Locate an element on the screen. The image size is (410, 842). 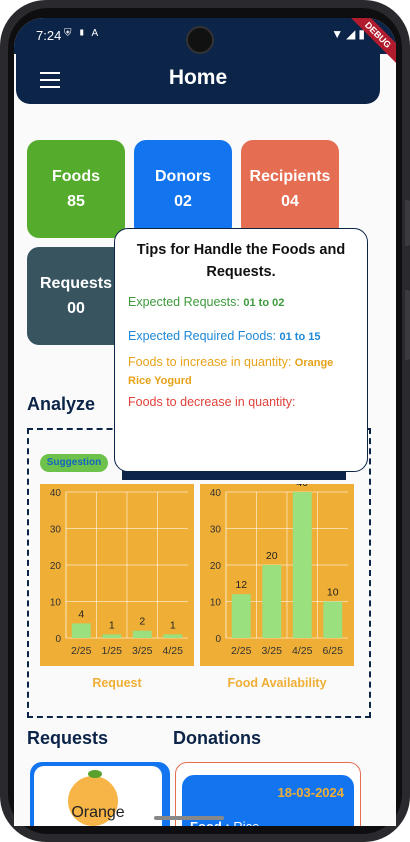
status-time: 7:24 is located at coordinates (49, 35).